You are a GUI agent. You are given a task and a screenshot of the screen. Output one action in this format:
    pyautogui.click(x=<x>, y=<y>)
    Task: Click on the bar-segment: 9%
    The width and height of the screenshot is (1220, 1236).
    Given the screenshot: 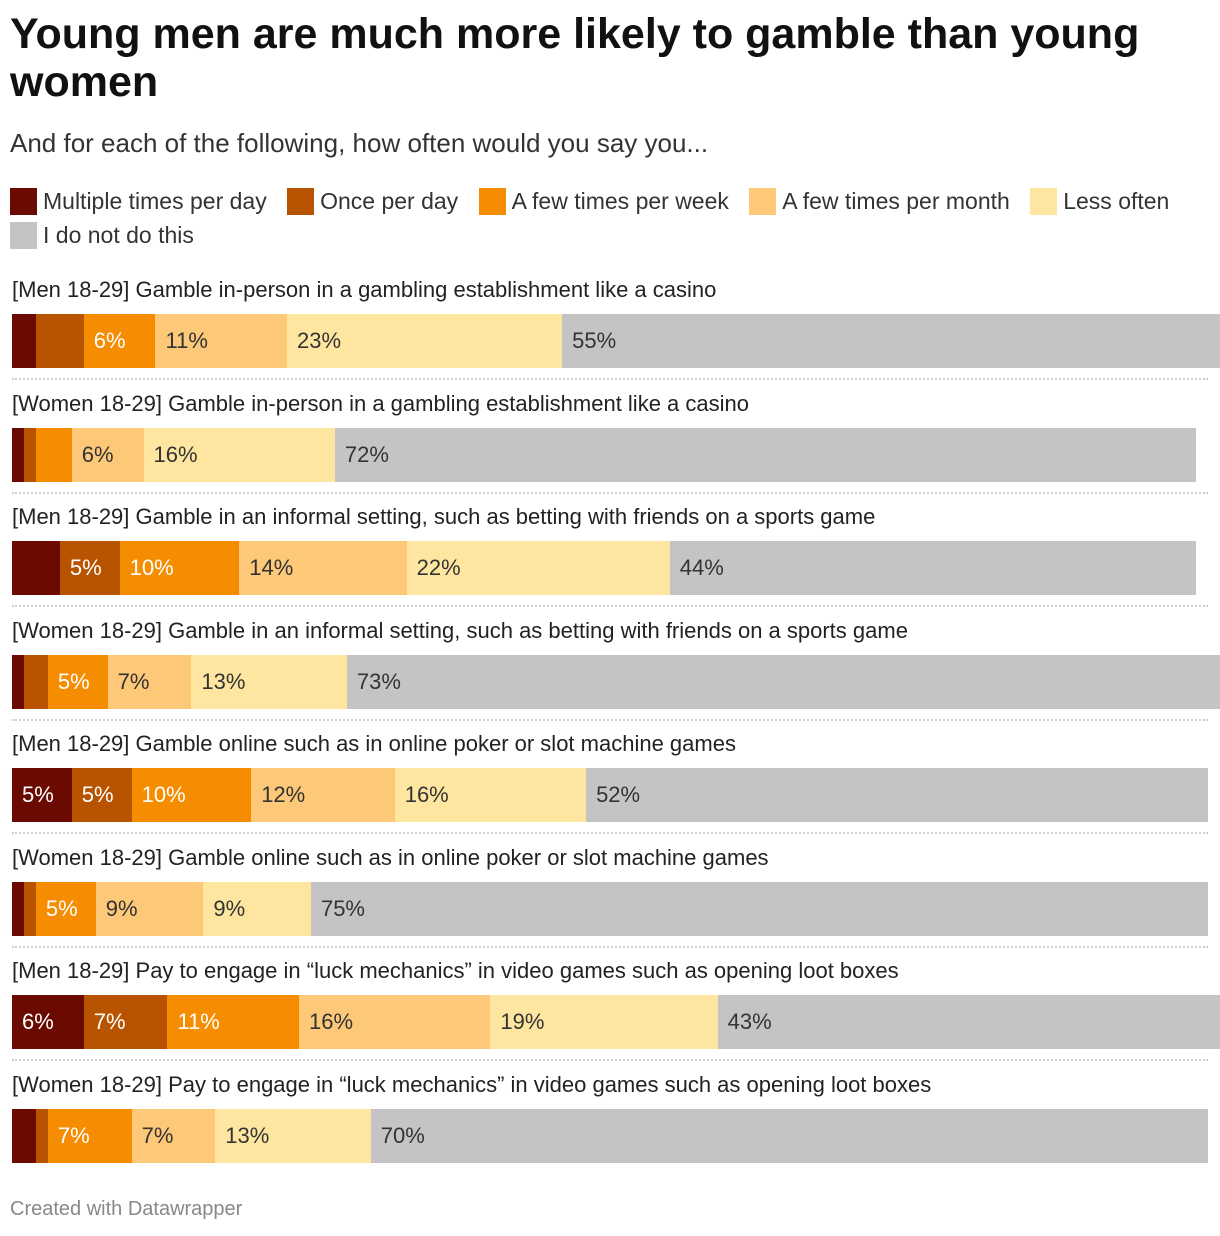 What is the action you would take?
    pyautogui.click(x=149, y=908)
    